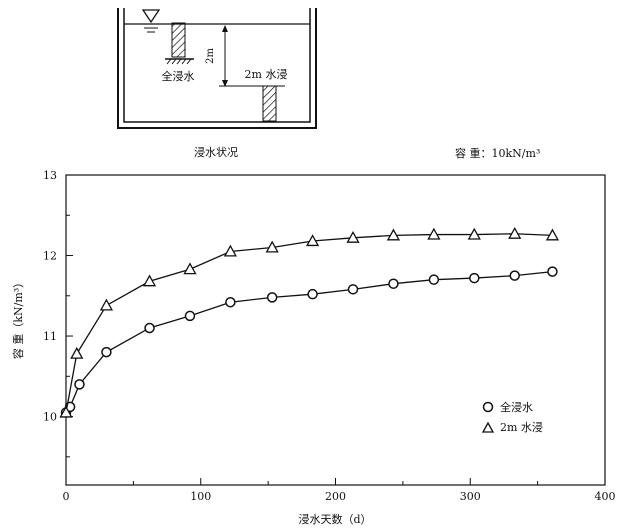  Describe the element at coordinates (488, 407) in the screenshot. I see `legend-circle-icon` at that location.